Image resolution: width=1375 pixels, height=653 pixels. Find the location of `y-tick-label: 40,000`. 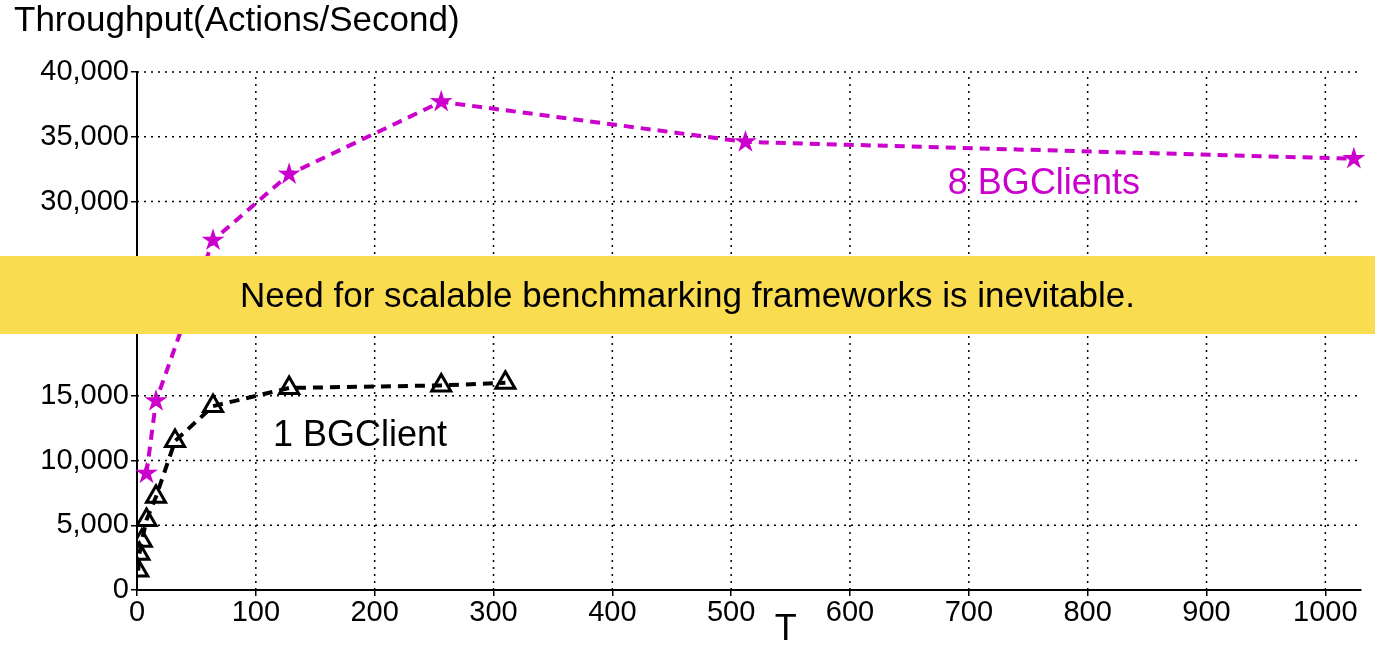

y-tick-label: 40,000 is located at coordinates (84, 70).